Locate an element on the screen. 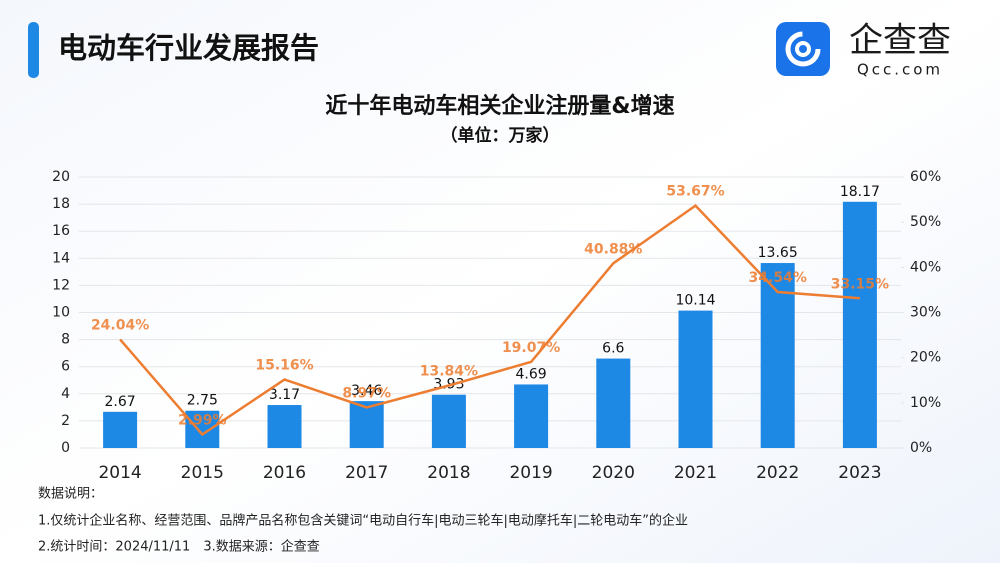  x-tick-label: 2015 is located at coordinates (202, 473).